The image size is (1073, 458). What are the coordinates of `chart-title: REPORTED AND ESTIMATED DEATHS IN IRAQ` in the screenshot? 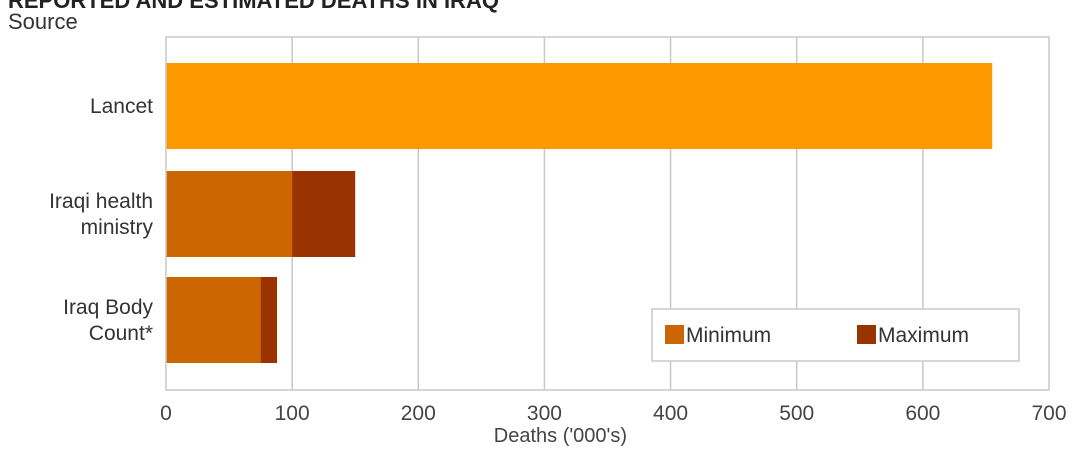 It's located at (253, 6).